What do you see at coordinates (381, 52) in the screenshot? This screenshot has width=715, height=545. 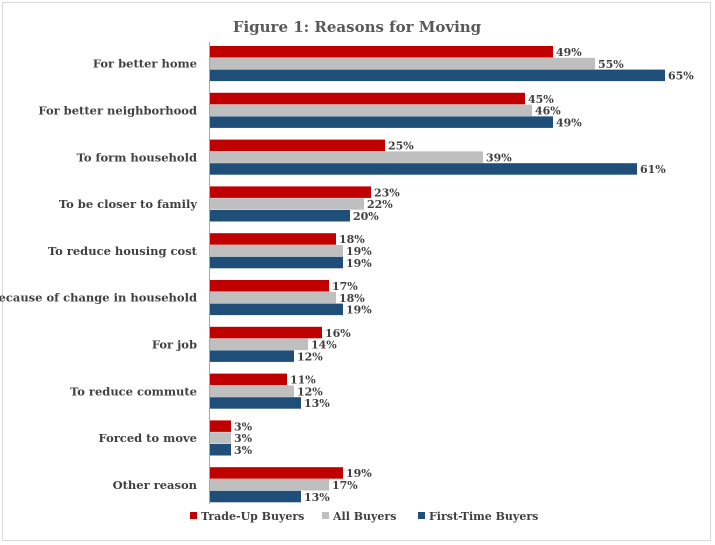 I see `bar-trade-up-buyers-for-better-home` at bounding box center [381, 52].